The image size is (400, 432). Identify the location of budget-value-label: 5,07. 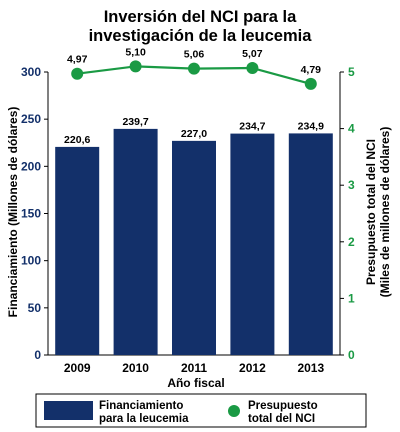
(252, 54).